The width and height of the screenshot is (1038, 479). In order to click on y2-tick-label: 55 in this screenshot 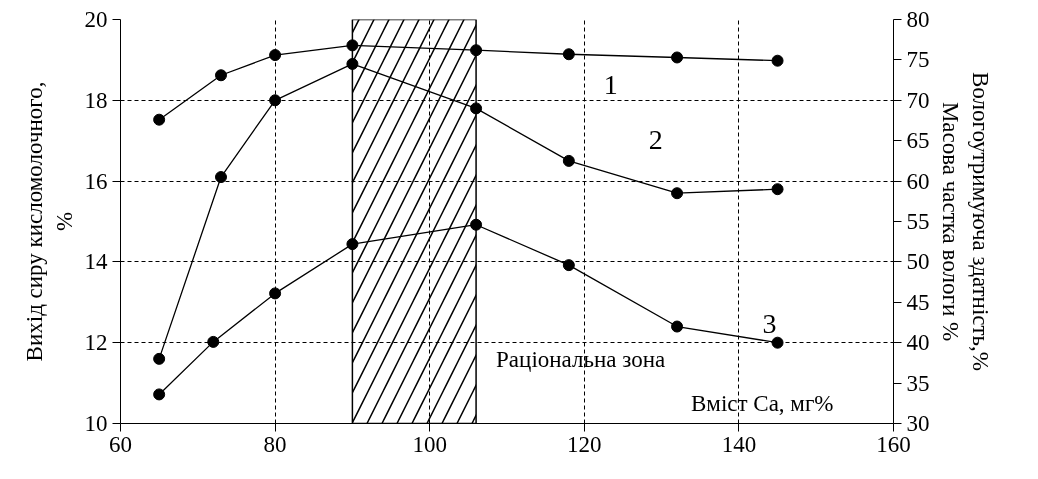, I will do `click(918, 221)`.